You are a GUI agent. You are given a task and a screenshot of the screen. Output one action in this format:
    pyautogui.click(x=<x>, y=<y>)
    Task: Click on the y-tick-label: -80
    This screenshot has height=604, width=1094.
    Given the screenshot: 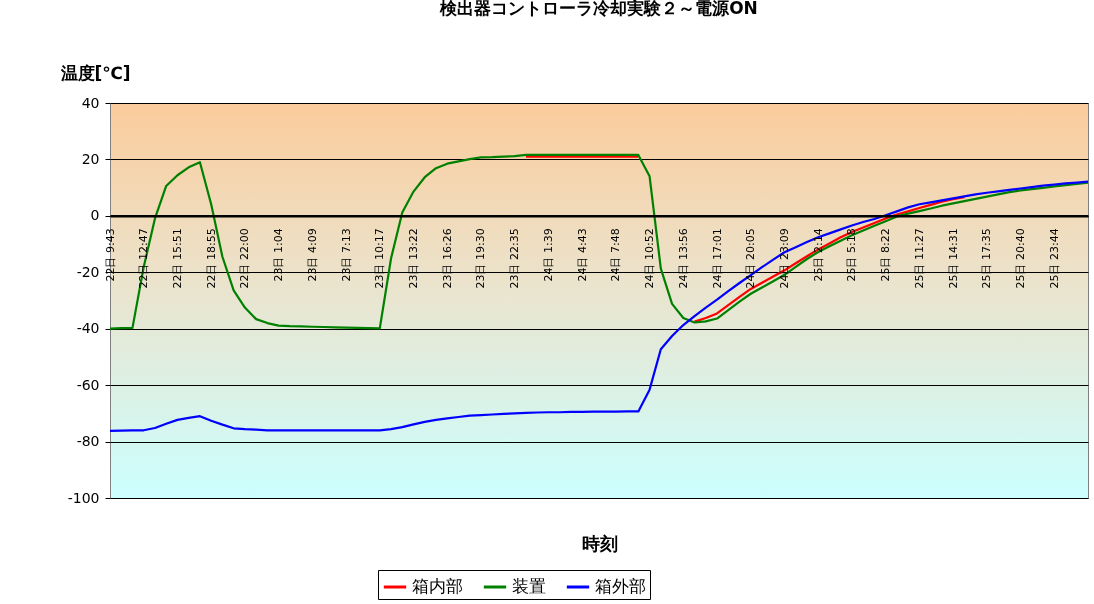 What is the action you would take?
    pyautogui.click(x=88, y=441)
    